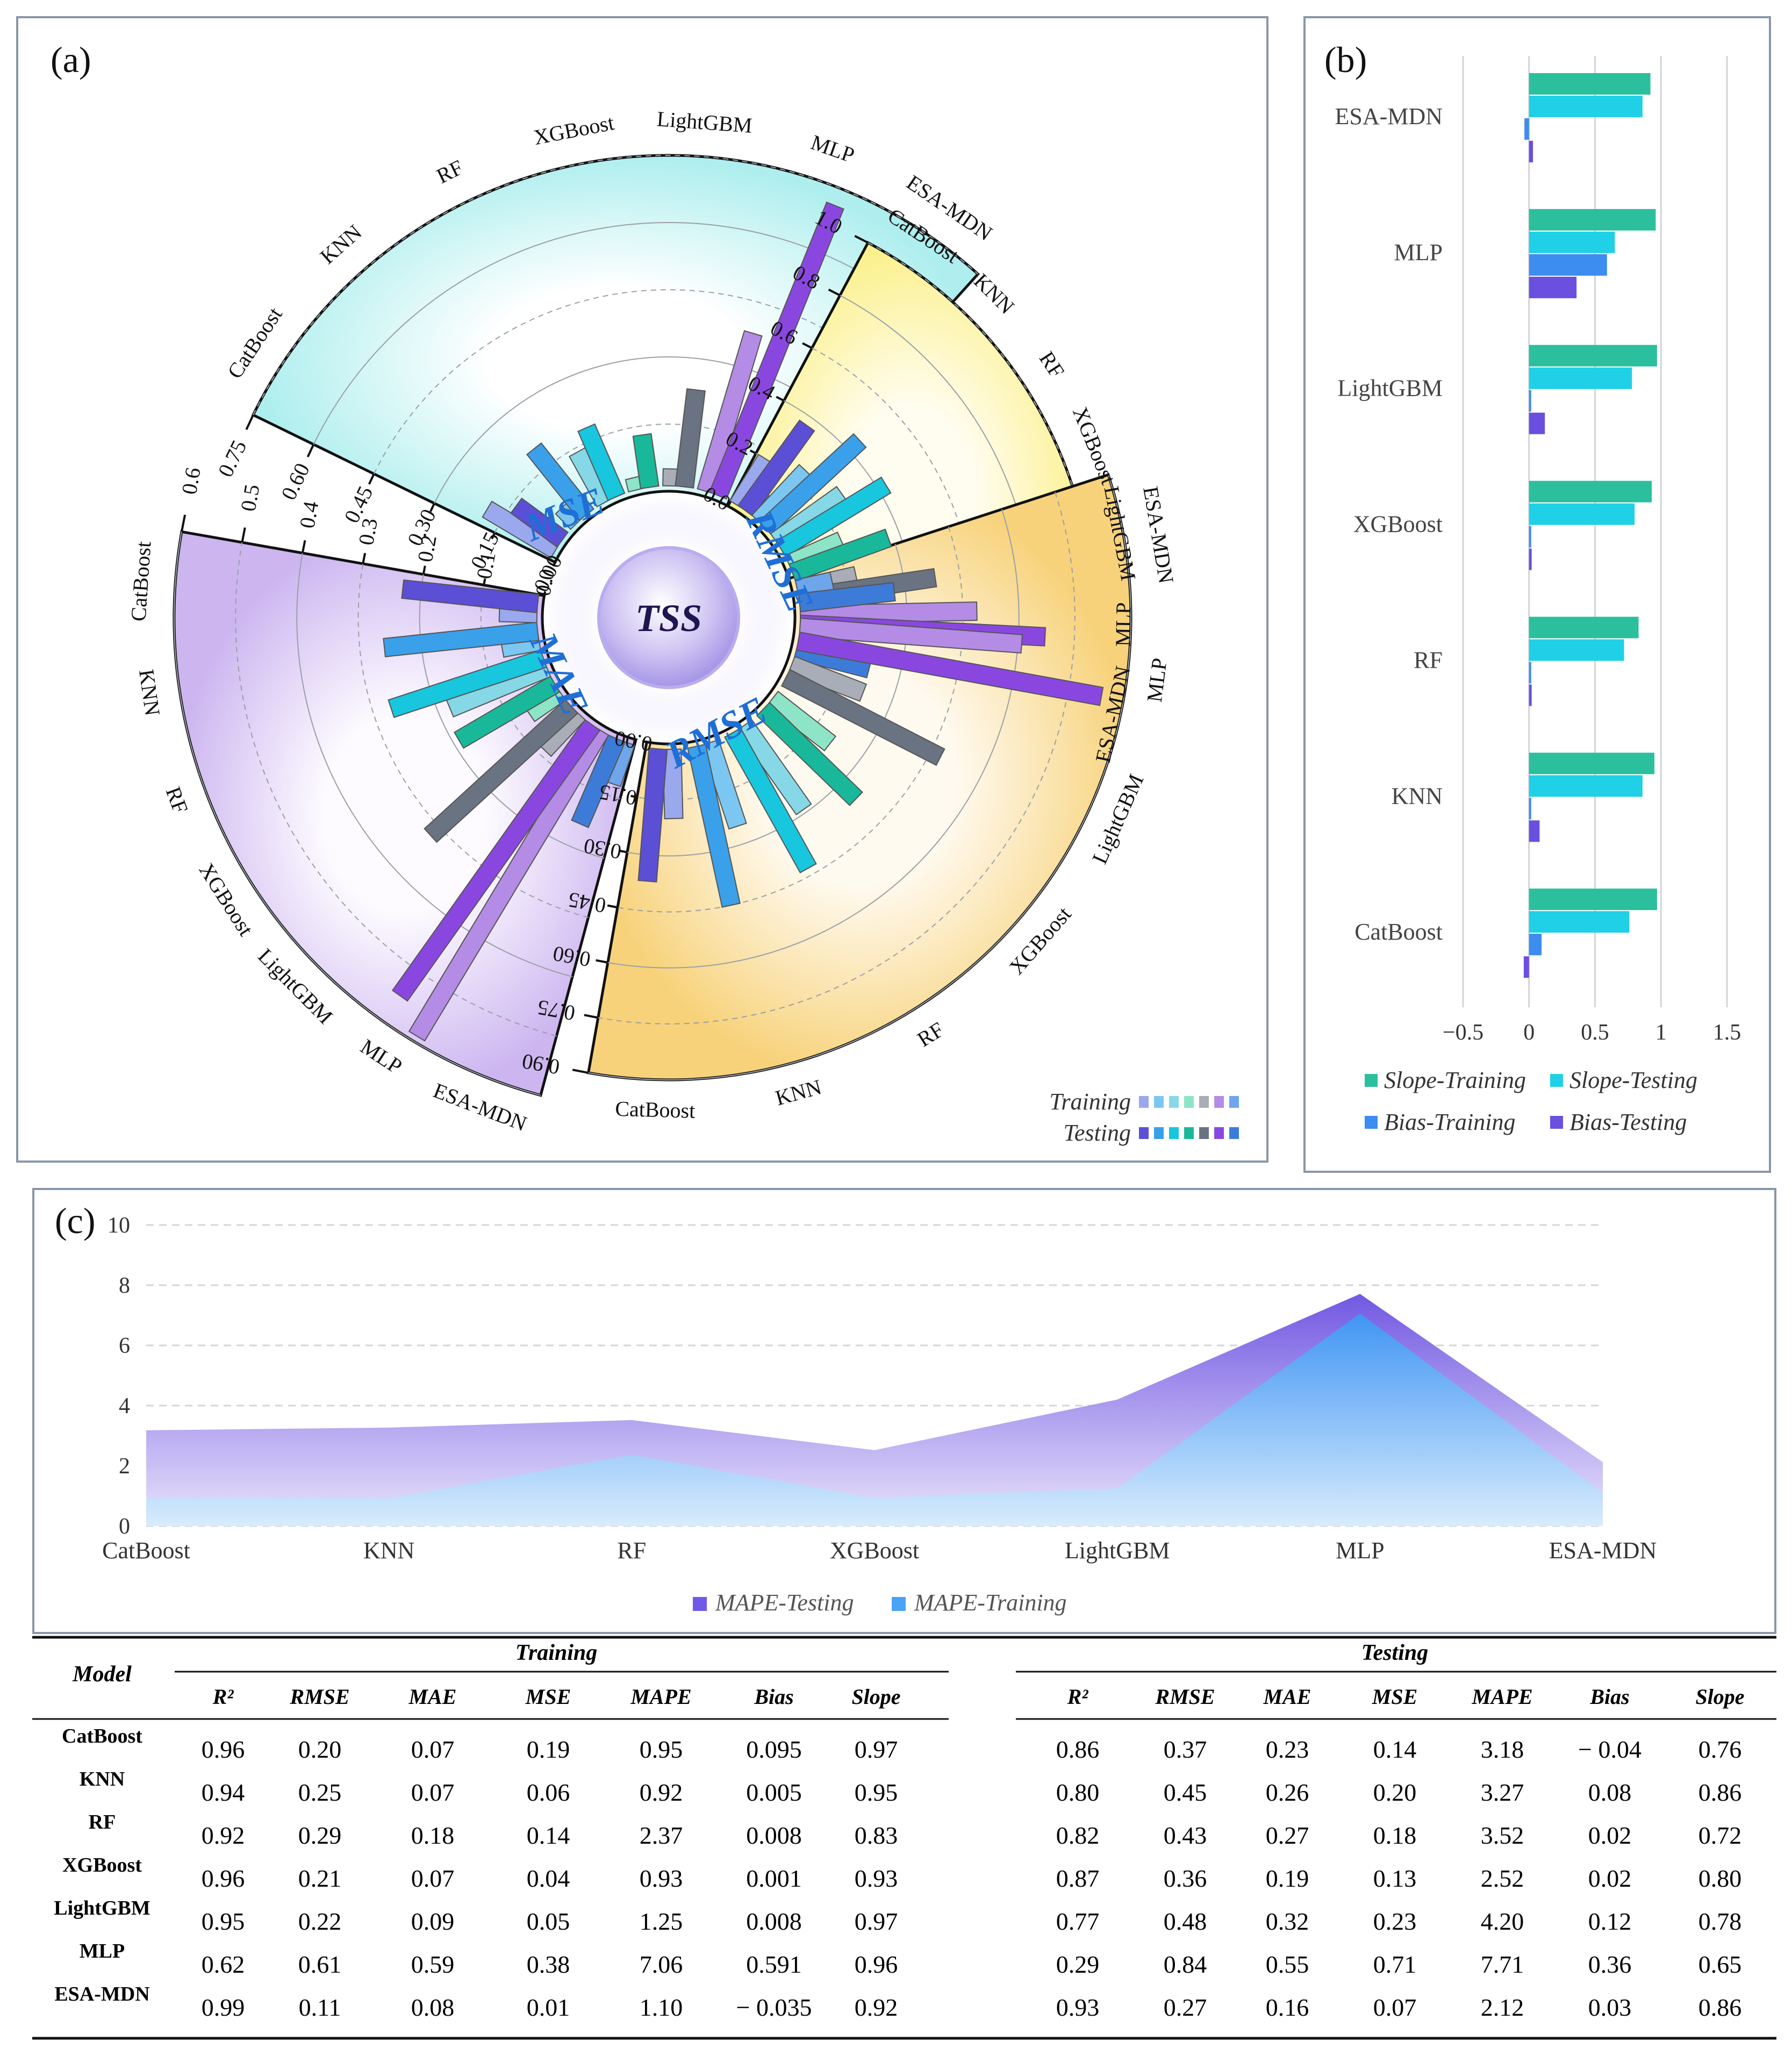  Describe the element at coordinates (1526, 129) in the screenshot. I see `bar-Bias-Training-ESA-MDN` at that location.